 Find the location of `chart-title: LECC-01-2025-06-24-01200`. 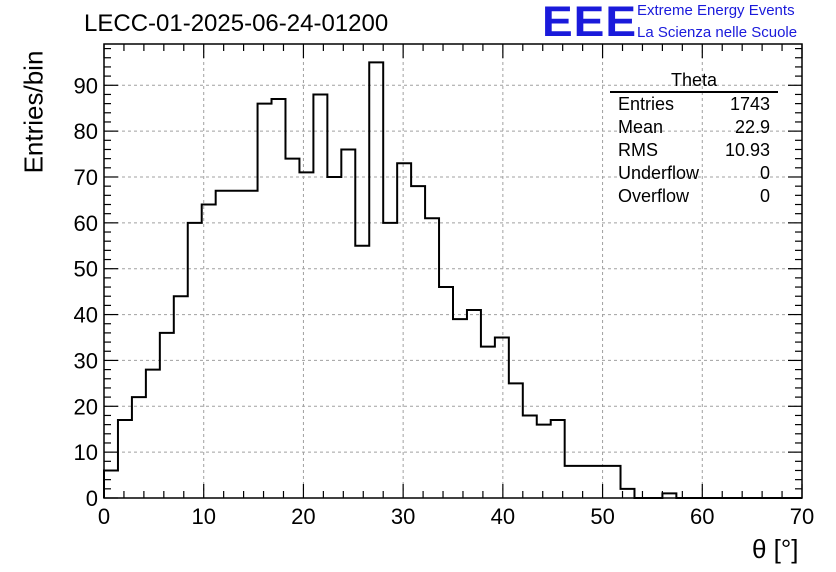

chart-title: LECC-01-2025-06-24-01200 is located at coordinates (236, 23).